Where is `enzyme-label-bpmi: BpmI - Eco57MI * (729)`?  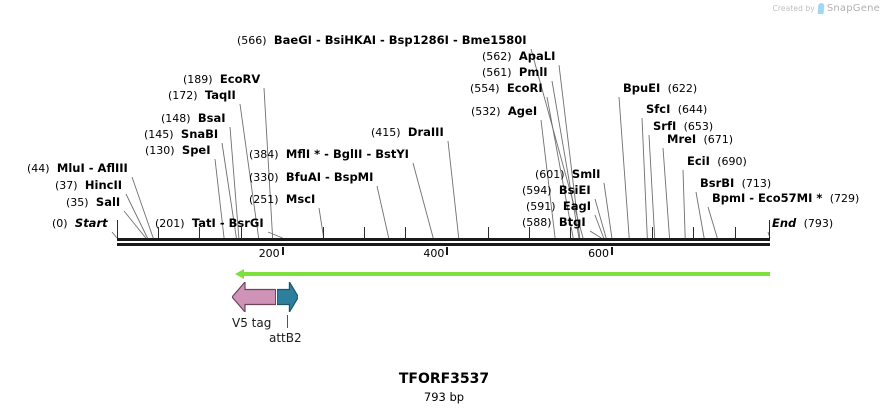
enzyme-label-bpmi: BpmI - Eco57MI * (729) is located at coordinates (785, 198).